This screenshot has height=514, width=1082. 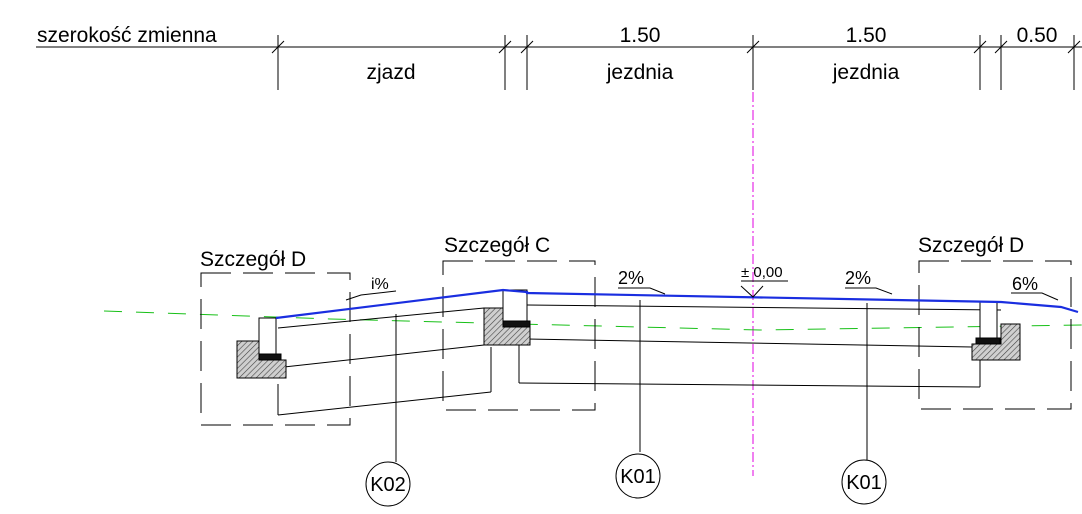 I want to click on detail-title-d-left: Szczegół D, so click(x=253, y=259).